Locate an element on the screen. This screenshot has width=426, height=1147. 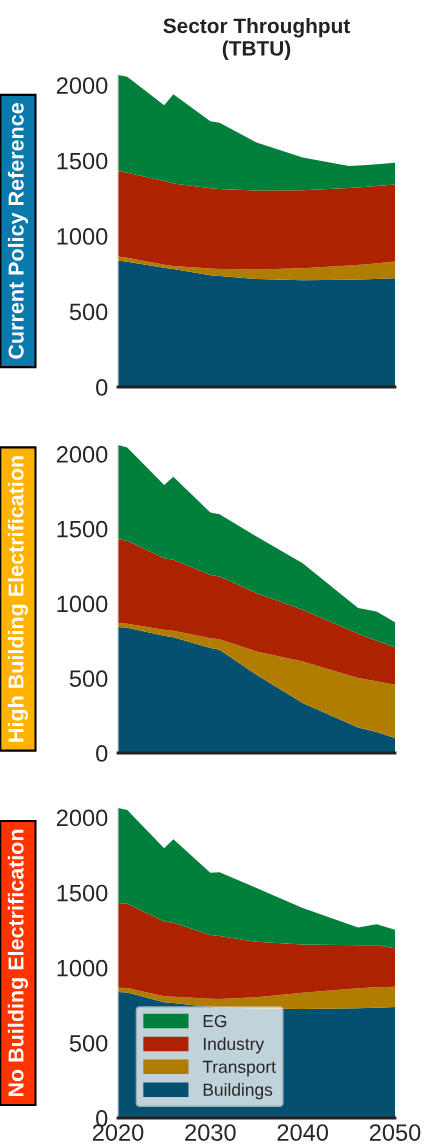
x-tick-label: 2030 is located at coordinates (210, 1132).